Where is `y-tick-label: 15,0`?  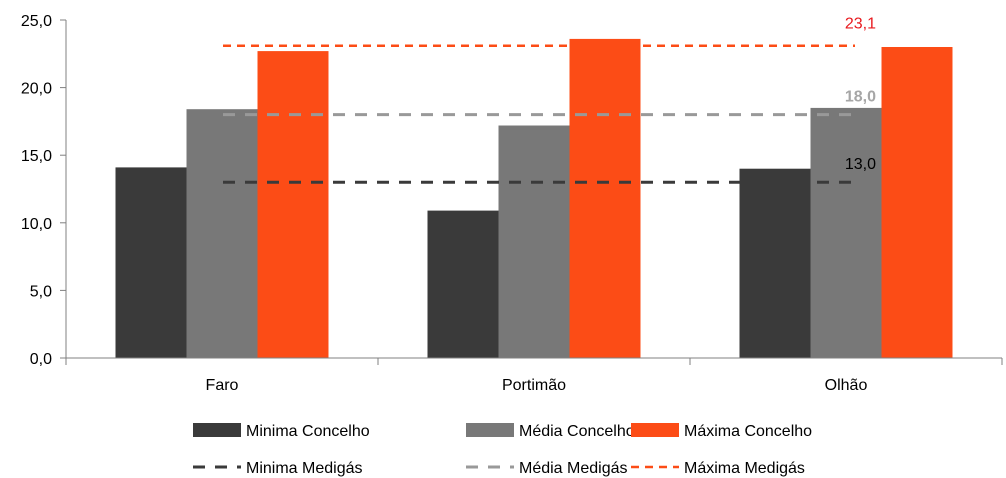 y-tick-label: 15,0 is located at coordinates (36, 156).